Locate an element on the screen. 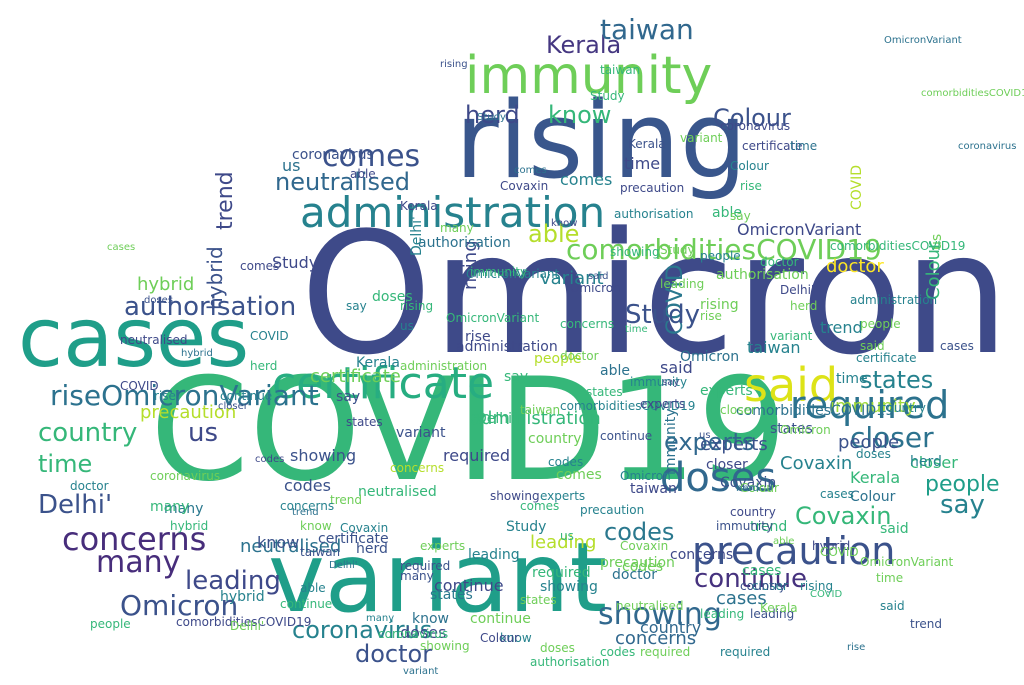 The height and width of the screenshot is (685, 1024). cloud-word: precaution is located at coordinates (188, 412).